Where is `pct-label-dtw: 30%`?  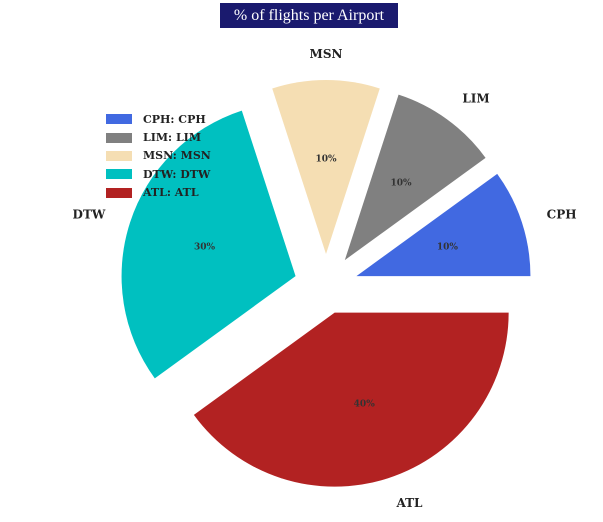 pct-label-dtw: 30% is located at coordinates (205, 248).